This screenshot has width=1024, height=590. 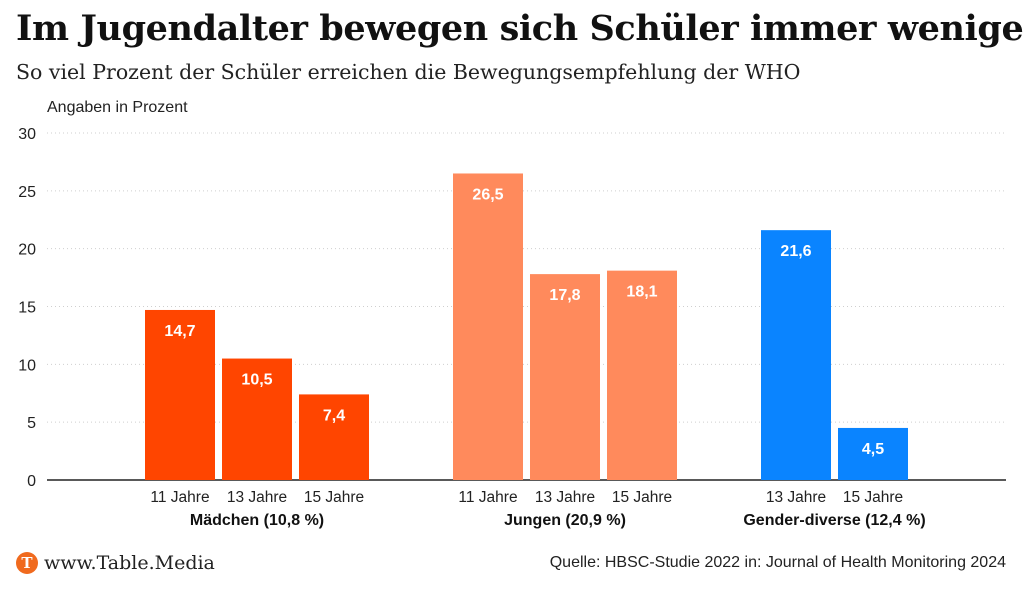 I want to click on y-tick-label: 30, so click(x=27, y=134).